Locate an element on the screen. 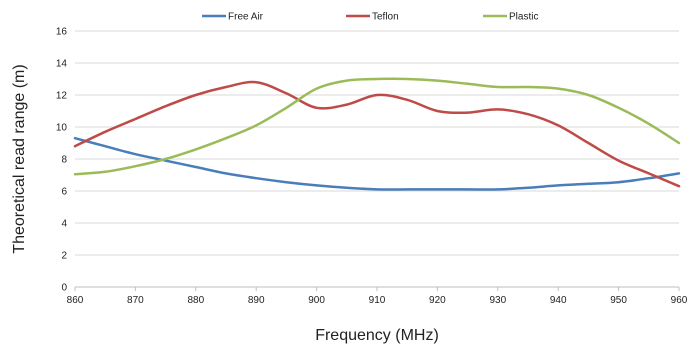 The height and width of the screenshot is (349, 689). x-tick-label: 960 is located at coordinates (679, 300).